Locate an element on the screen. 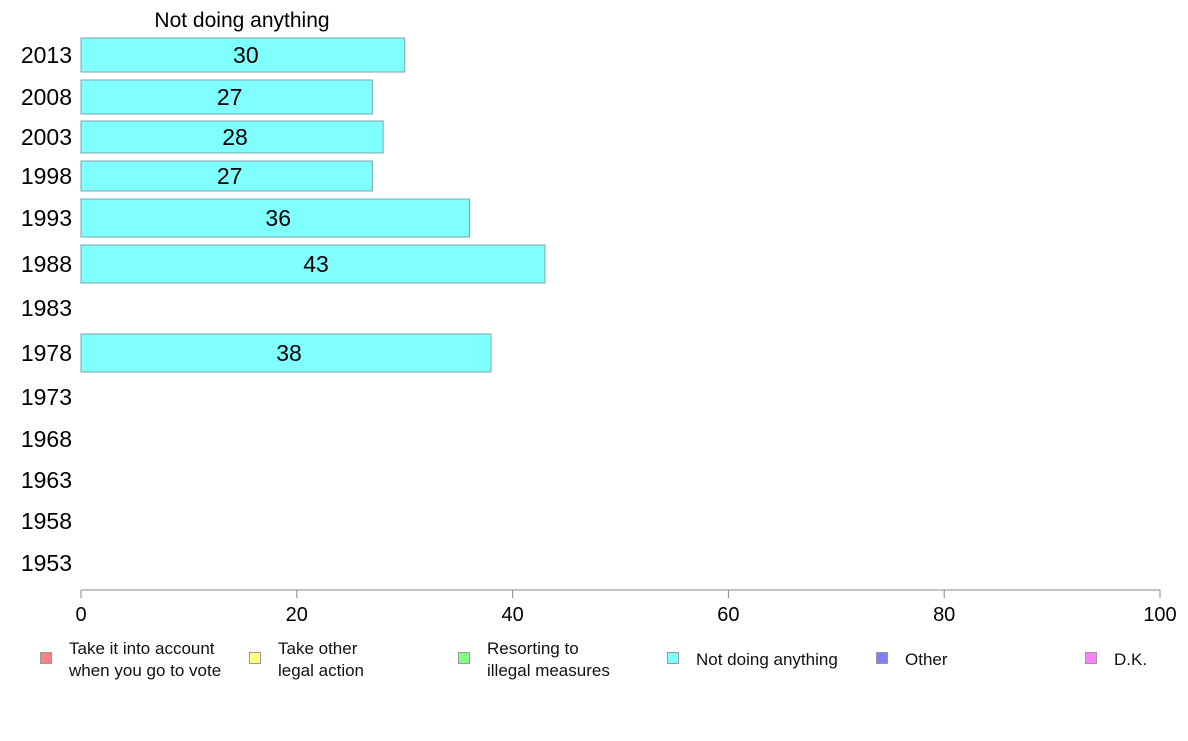  bar-1993 is located at coordinates (275, 218).